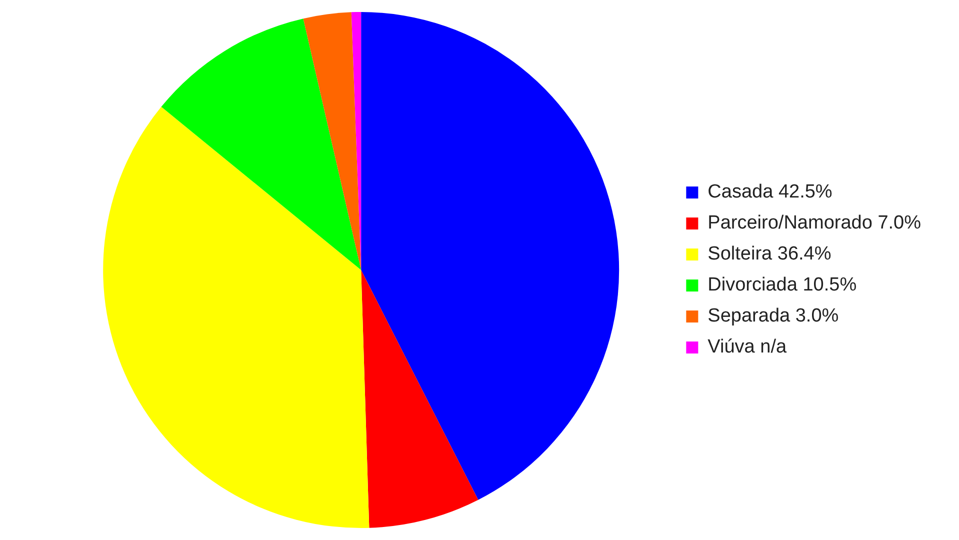 The height and width of the screenshot is (540, 959). Describe the element at coordinates (773, 316) in the screenshot. I see `legend-label: Separada 3.0%` at that location.